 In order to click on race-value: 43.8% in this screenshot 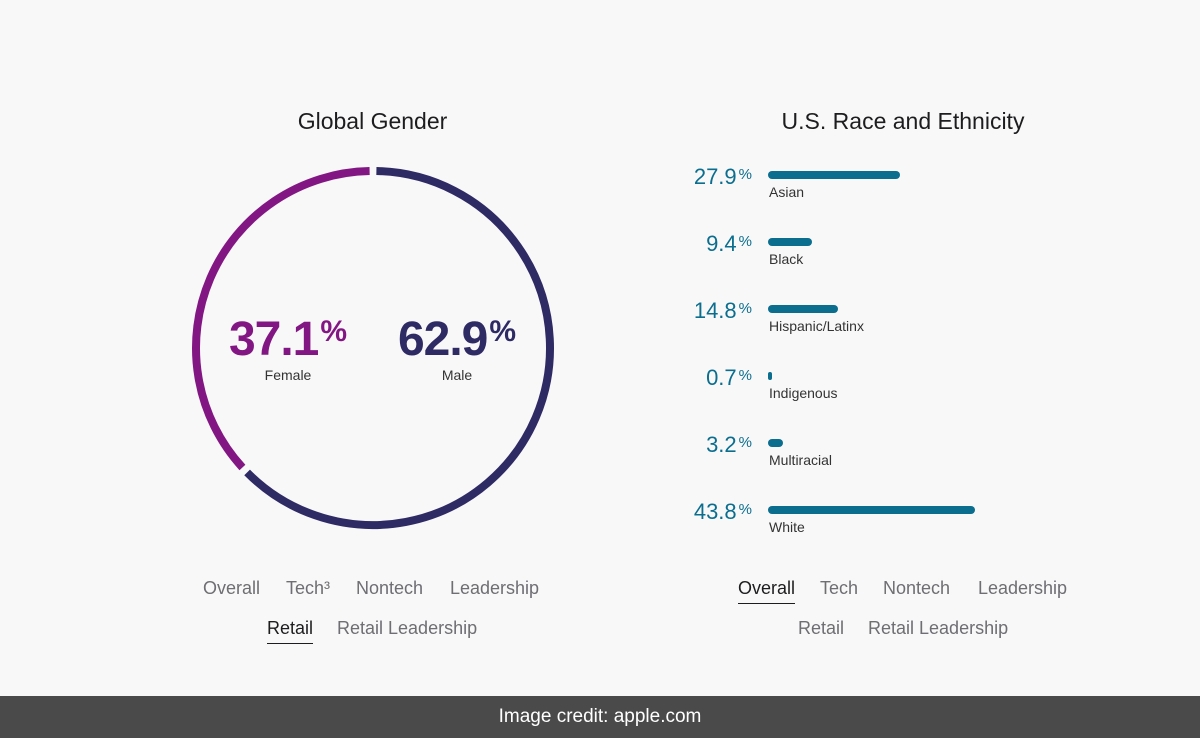, I will do `click(722, 511)`.